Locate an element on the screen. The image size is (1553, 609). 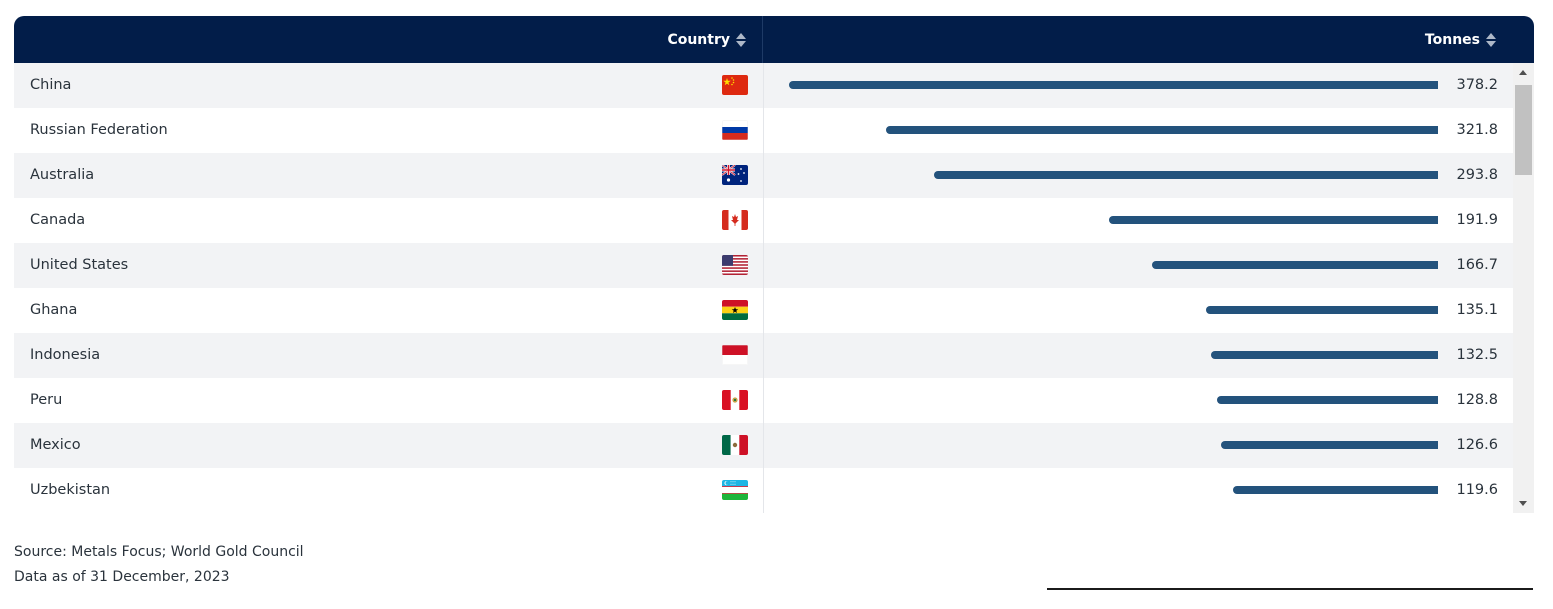
country-name: Peru is located at coordinates (46, 400).